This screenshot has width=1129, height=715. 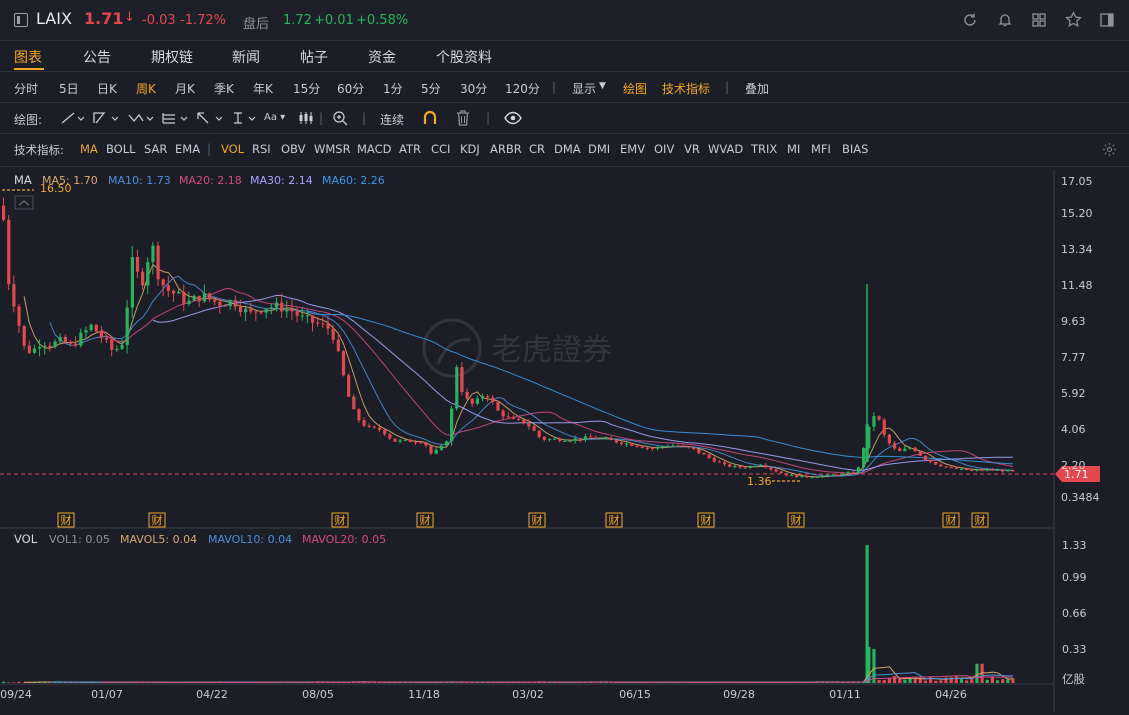 What do you see at coordinates (28, 57) in the screenshot?
I see `tab-chart: 图表` at bounding box center [28, 57].